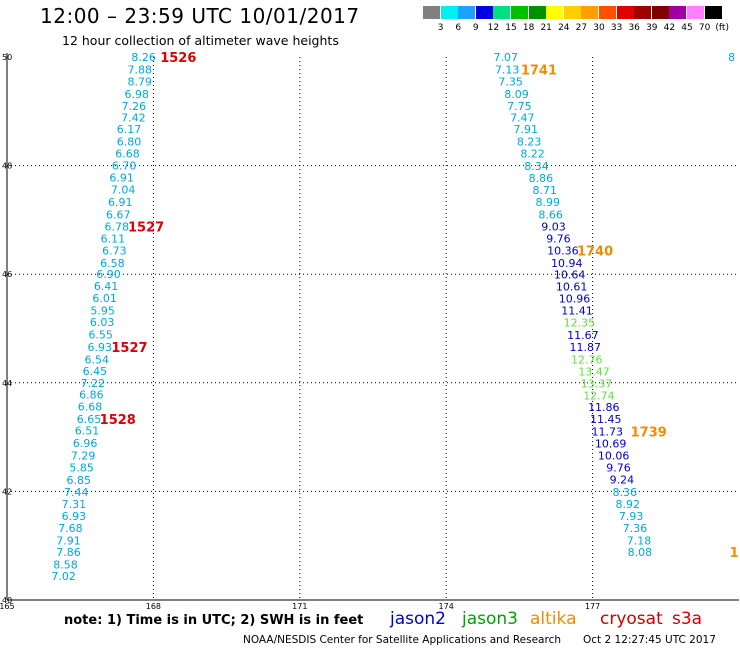 Image resolution: width=740 pixels, height=650 pixels. What do you see at coordinates (595, 251) in the screenshot?
I see `pass-time-label: 1740` at bounding box center [595, 251].